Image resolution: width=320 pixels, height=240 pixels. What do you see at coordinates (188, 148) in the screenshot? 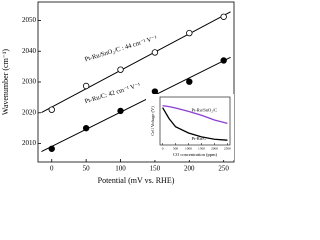
I see `x-tick-label: 1000` at bounding box center [188, 148].